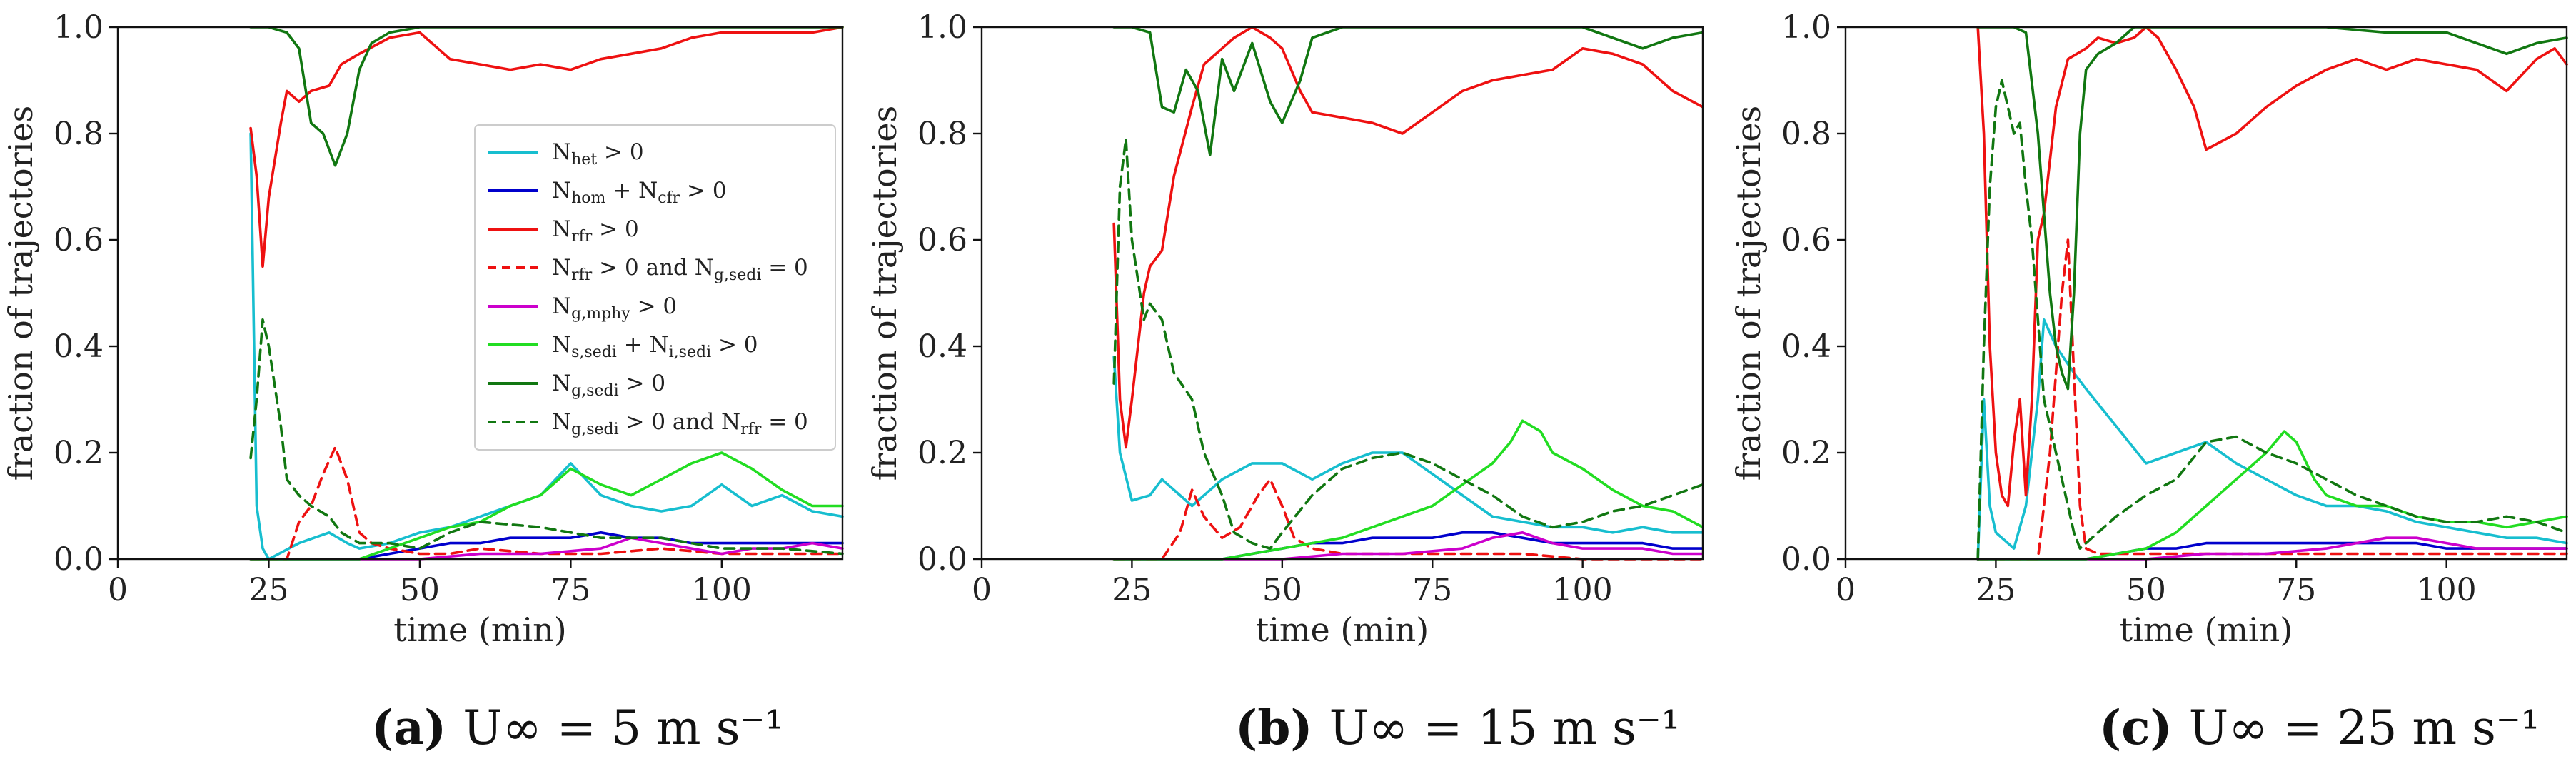  What do you see at coordinates (595, 231) in the screenshot?
I see `legend-label-rfr: Nrfr > 0` at bounding box center [595, 231].